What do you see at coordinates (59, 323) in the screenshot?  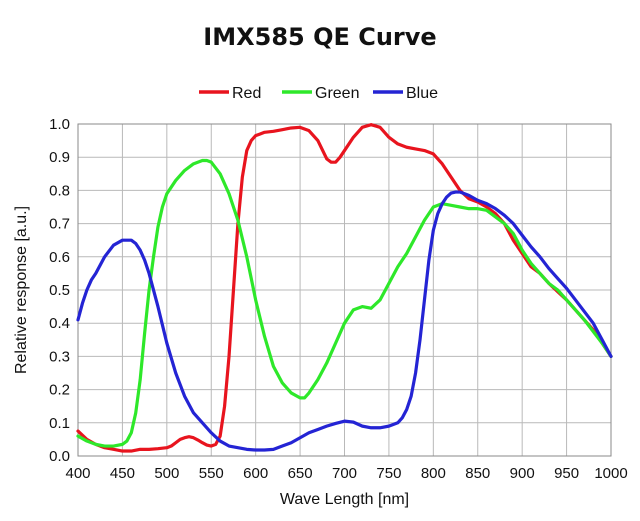 I see `y-tick-label: 0.4` at bounding box center [59, 323].